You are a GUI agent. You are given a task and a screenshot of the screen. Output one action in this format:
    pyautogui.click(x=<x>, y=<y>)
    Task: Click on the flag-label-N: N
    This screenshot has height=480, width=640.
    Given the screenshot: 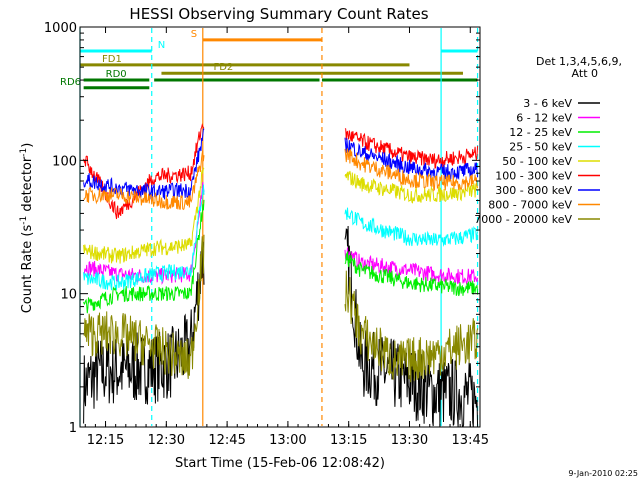 What is the action you would take?
    pyautogui.click(x=161, y=45)
    